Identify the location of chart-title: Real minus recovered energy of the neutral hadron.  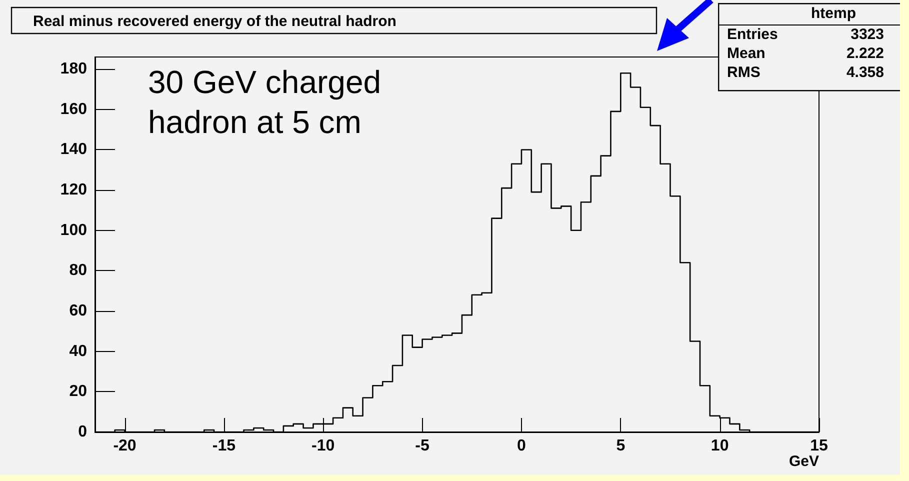
(214, 21).